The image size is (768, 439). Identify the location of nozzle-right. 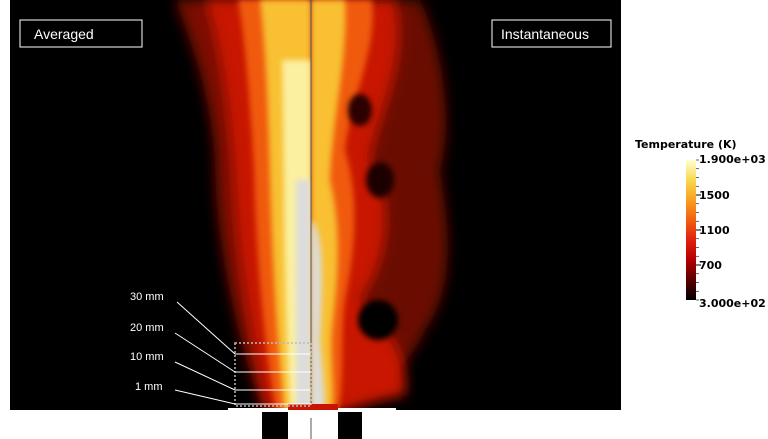
(350, 425).